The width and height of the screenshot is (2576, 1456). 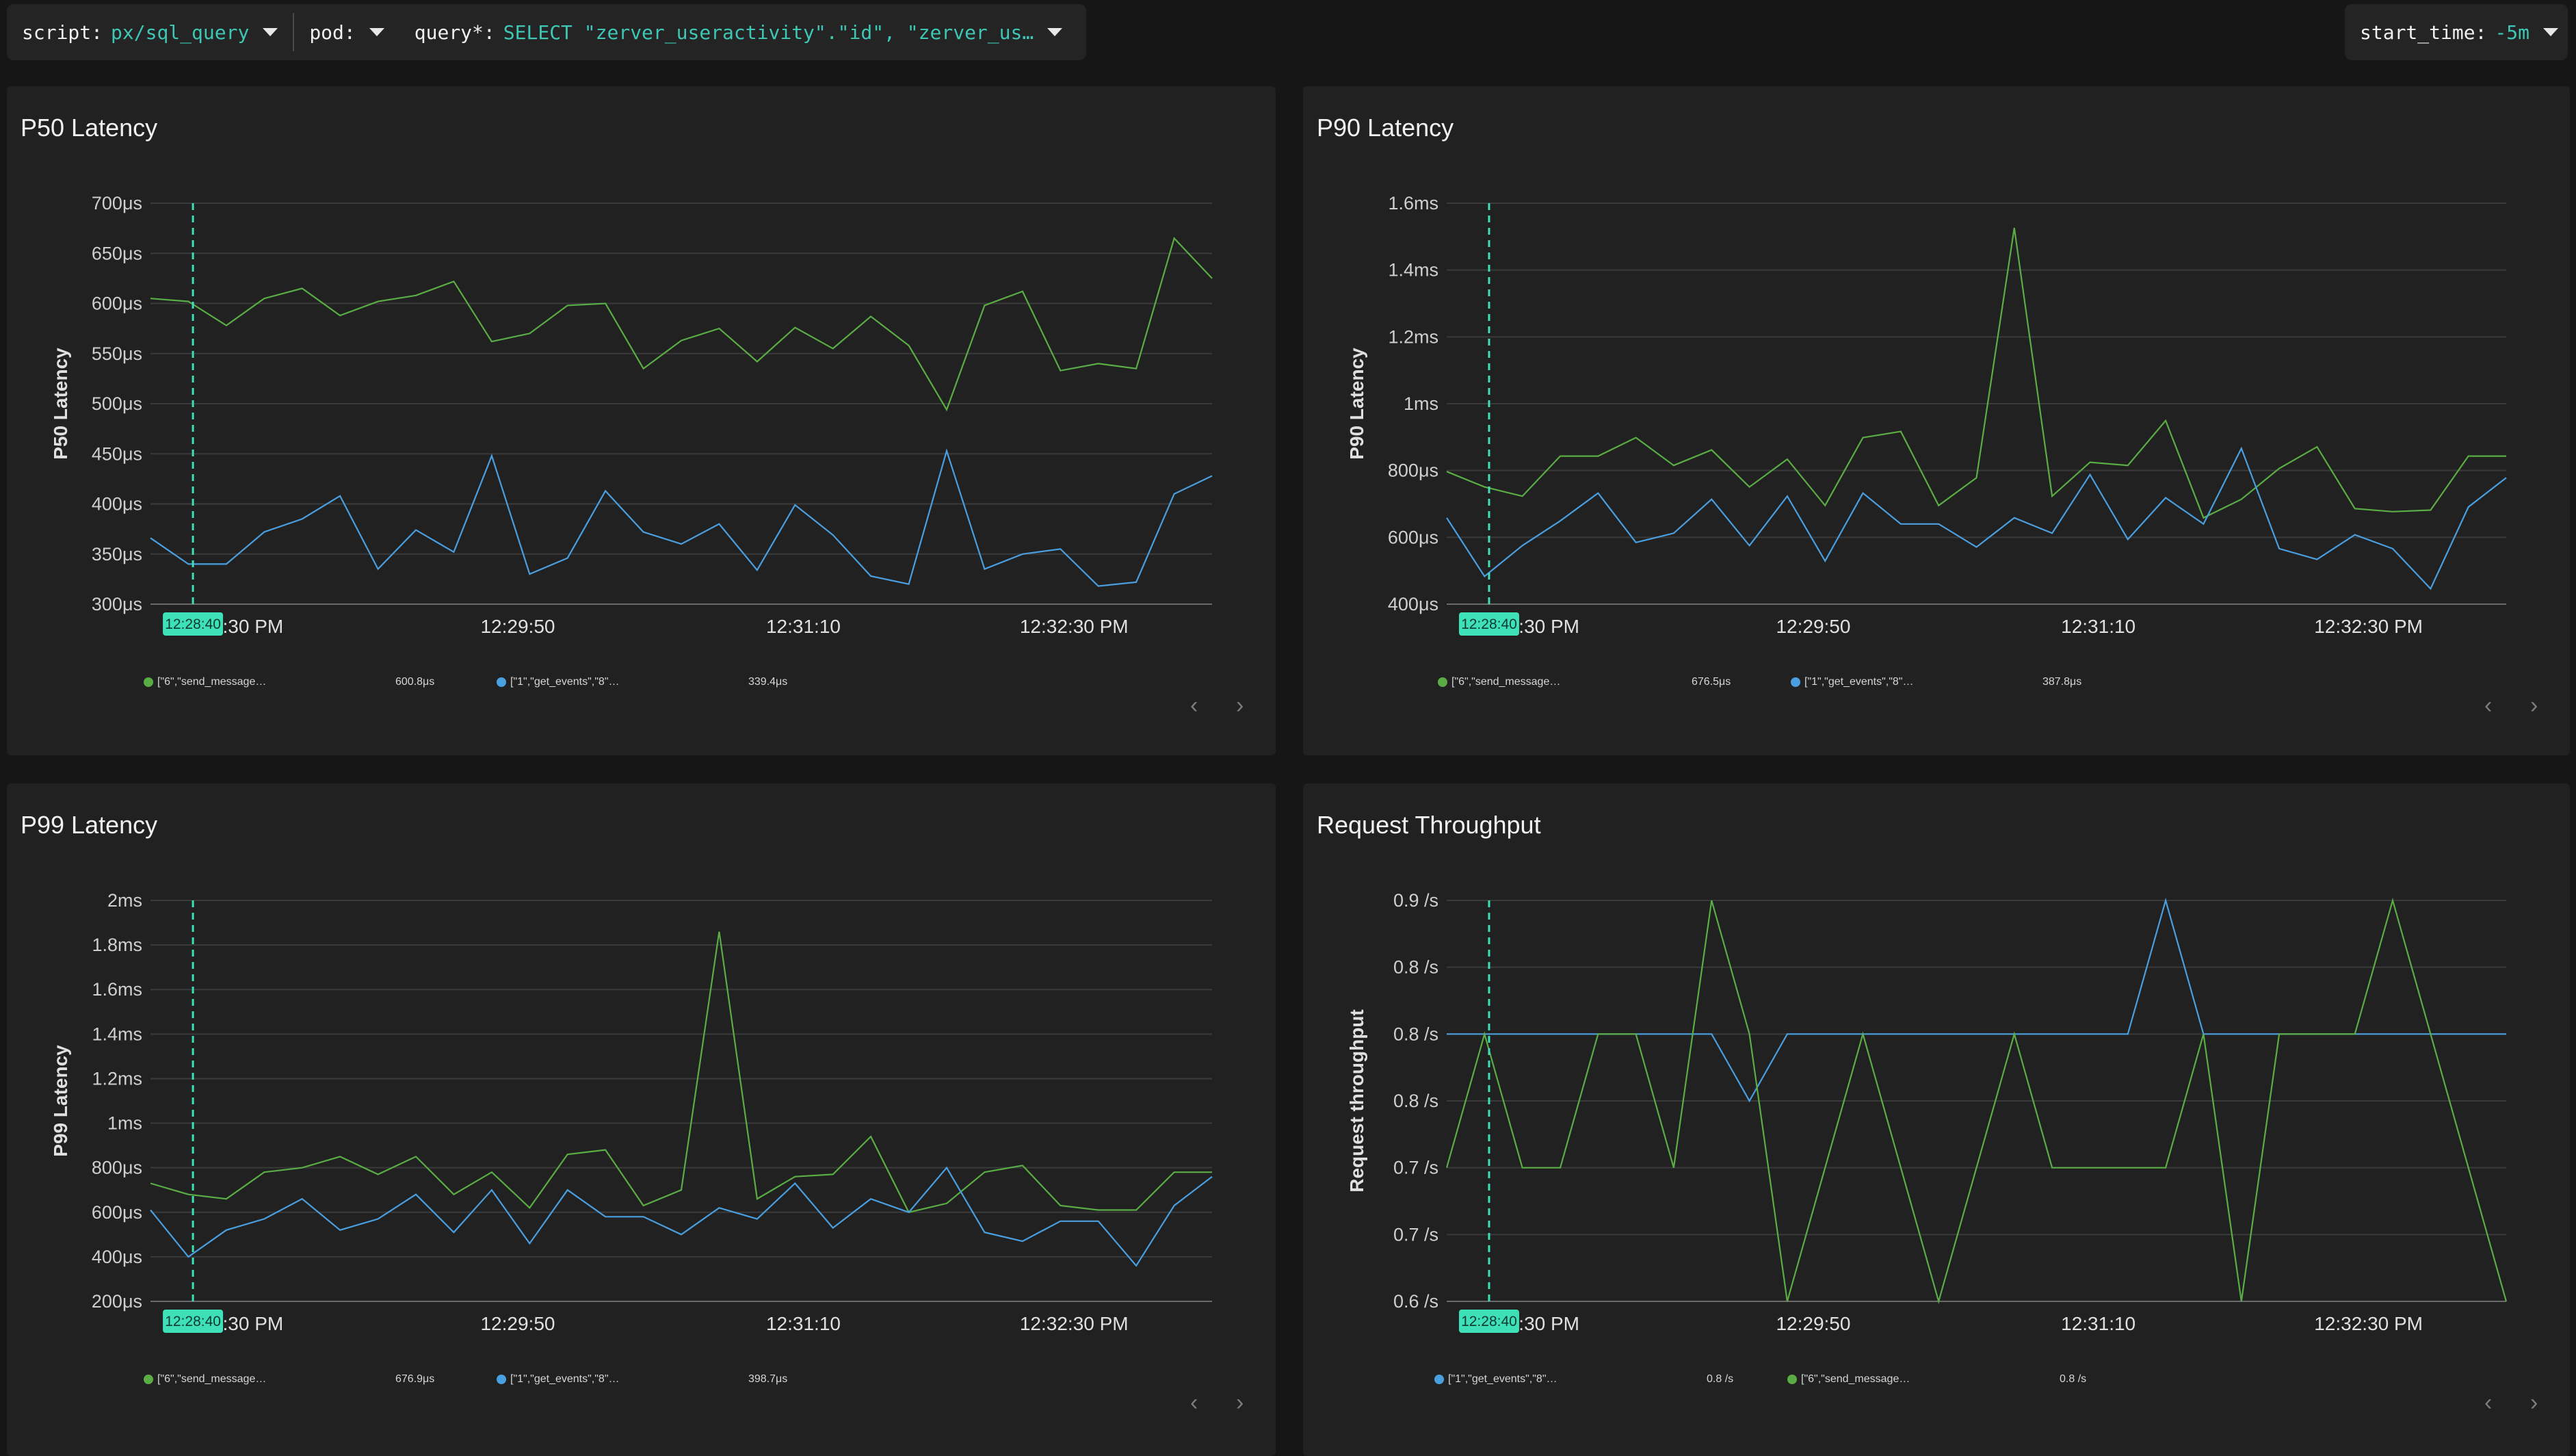 I want to click on y-tick-label: 800μs, so click(x=117, y=1168).